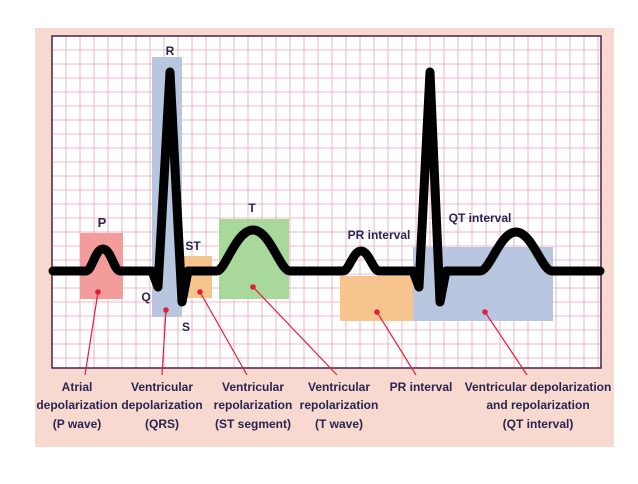 The height and width of the screenshot is (484, 638). Describe the element at coordinates (253, 424) in the screenshot. I see `caption-ventricular-rep-st-line3: (ST segment)` at that location.